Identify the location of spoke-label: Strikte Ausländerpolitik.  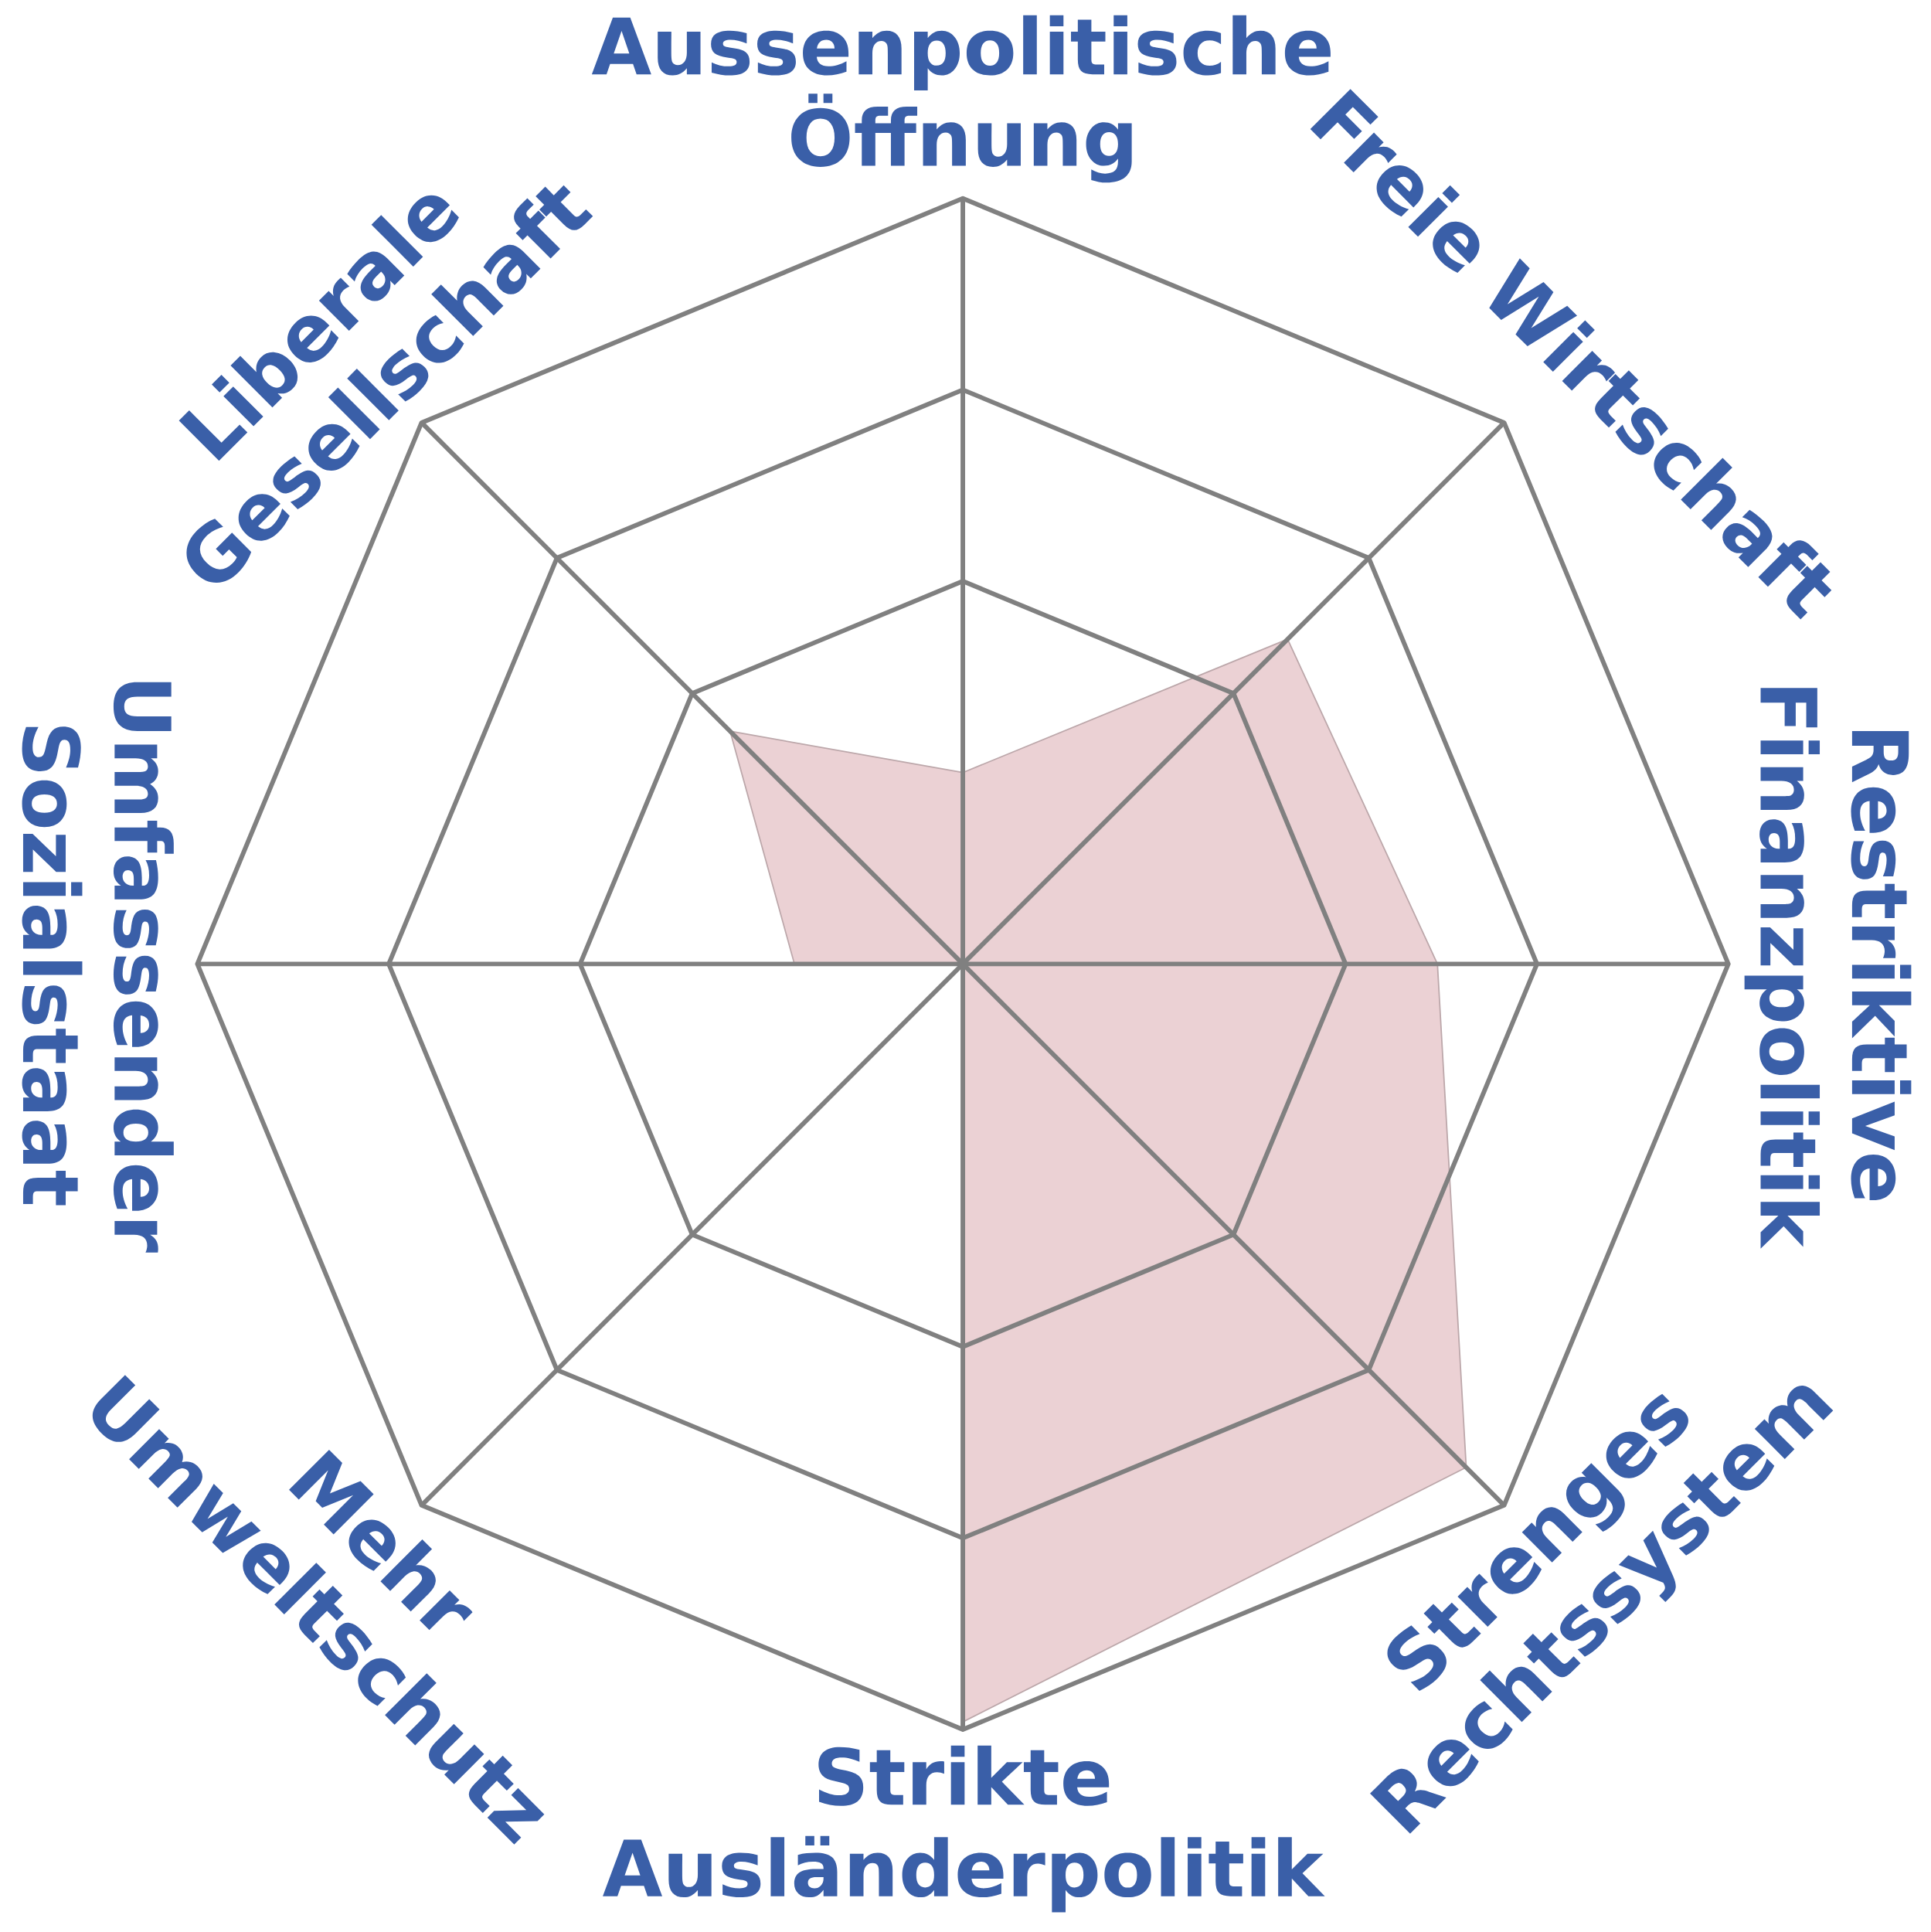
(964, 1829).